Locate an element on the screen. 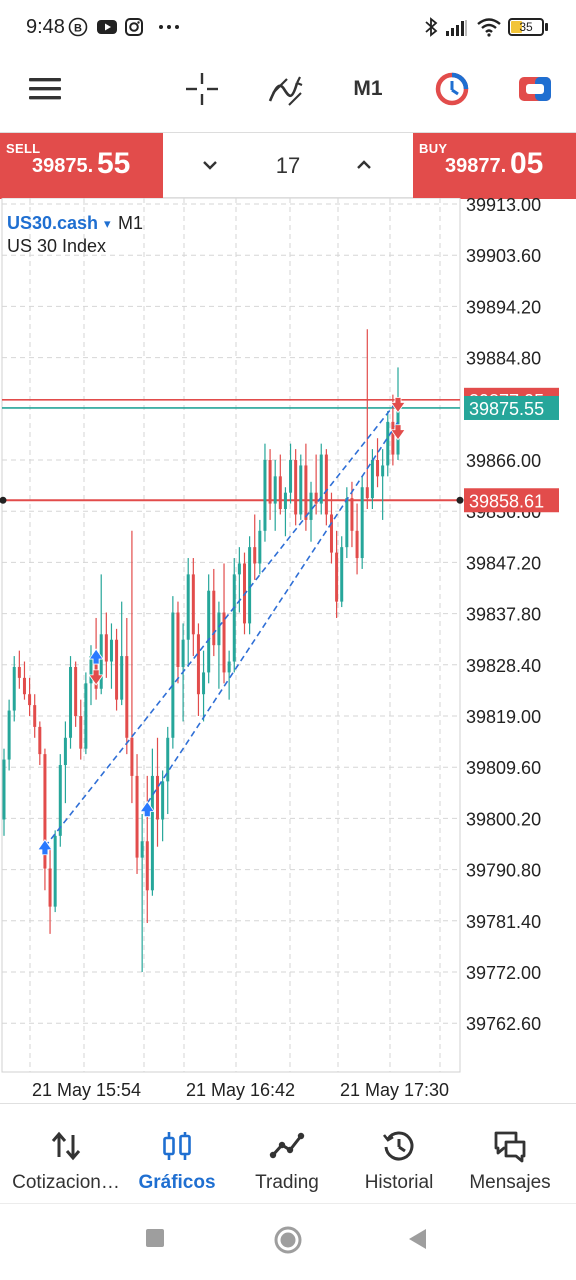  volume-value: 17 is located at coordinates (288, 165).